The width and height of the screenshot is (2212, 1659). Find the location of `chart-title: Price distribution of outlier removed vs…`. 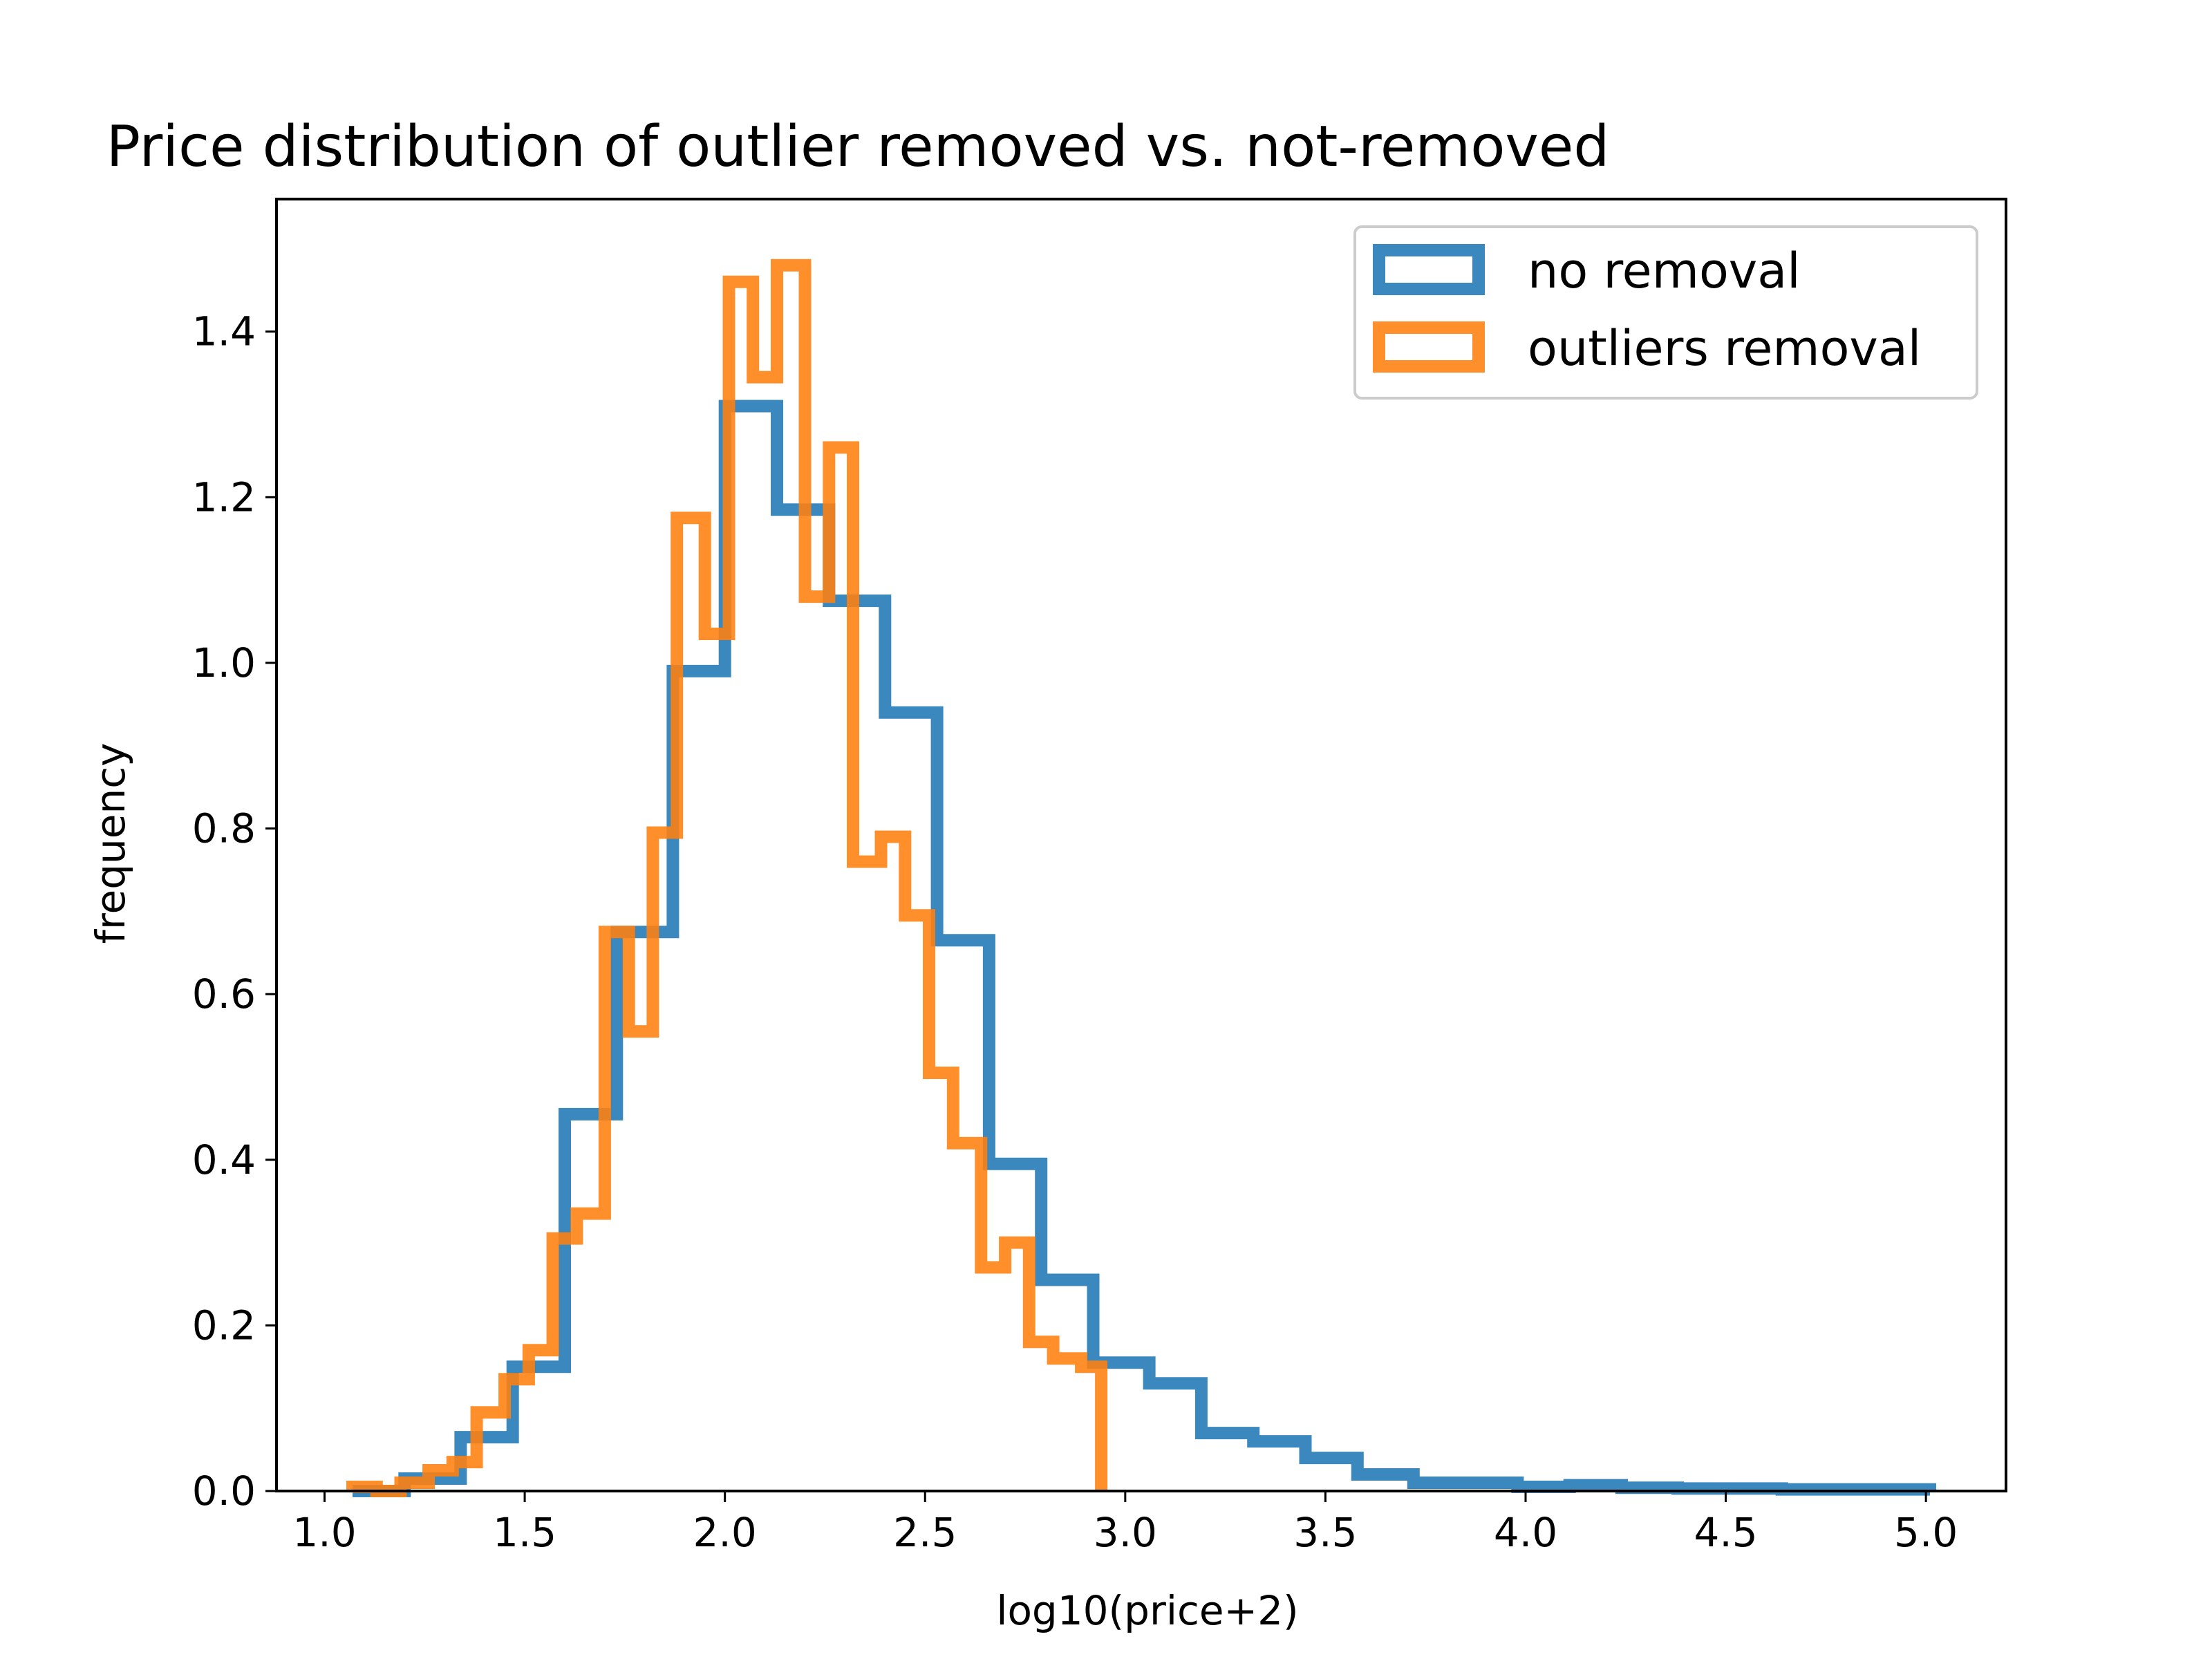

chart-title: Price distribution of outlier removed vs… is located at coordinates (858, 147).